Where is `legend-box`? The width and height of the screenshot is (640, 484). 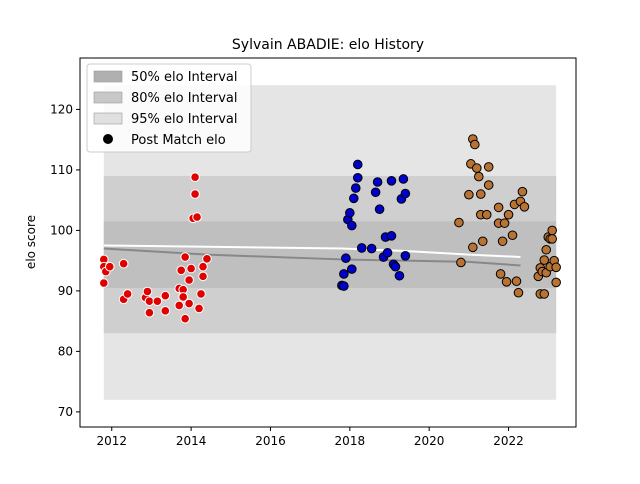
legend-box is located at coordinates (169, 108).